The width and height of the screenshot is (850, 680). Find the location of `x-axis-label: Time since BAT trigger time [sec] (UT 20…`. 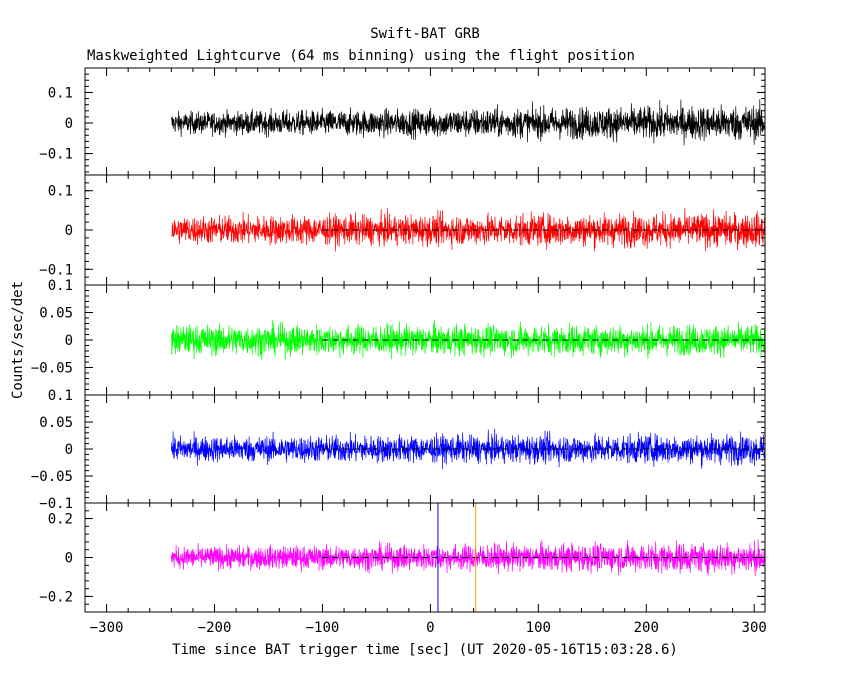

x-axis-label: Time since BAT trigger time [sec] (UT 20… is located at coordinates (425, 650).